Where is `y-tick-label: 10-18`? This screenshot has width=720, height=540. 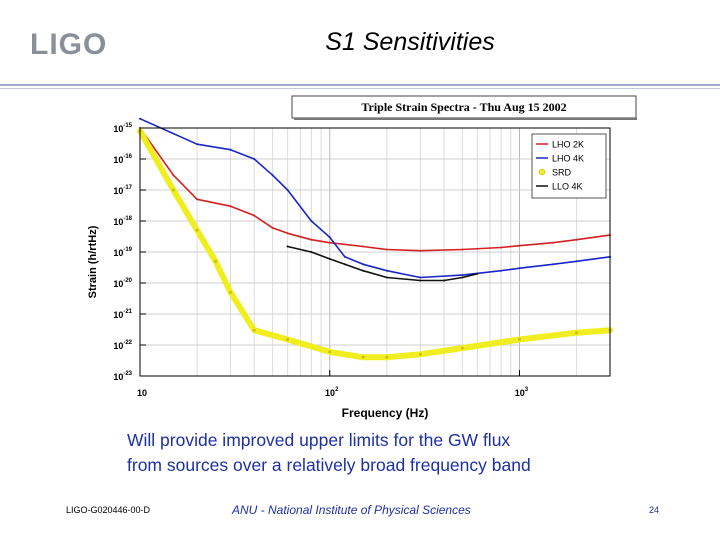
y-tick-label: 10-18 is located at coordinates (122, 221).